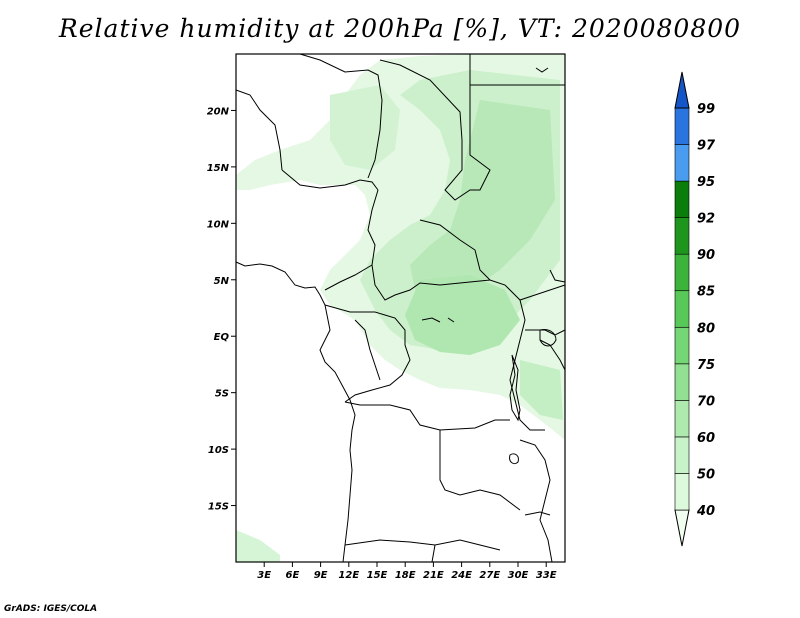 The image size is (800, 618). What do you see at coordinates (293, 575) in the screenshot?
I see `x-tick-label: 6E` at bounding box center [293, 575].